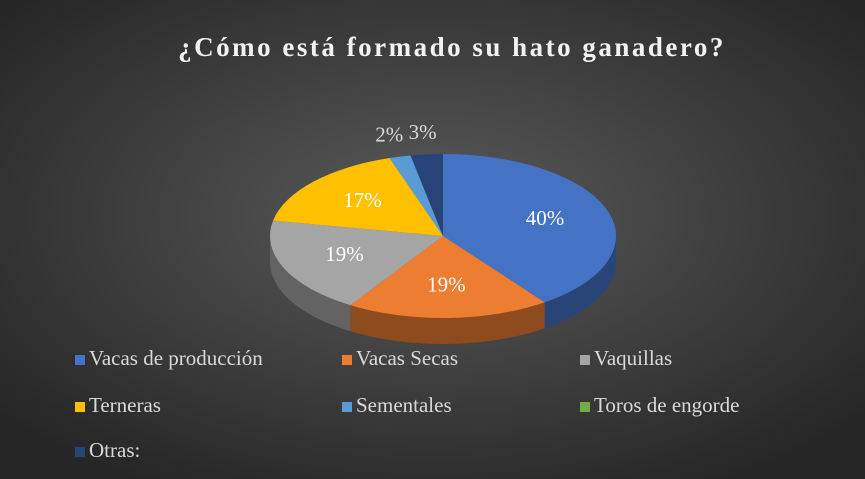  What do you see at coordinates (389, 135) in the screenshot?
I see `data-label: 2%` at bounding box center [389, 135].